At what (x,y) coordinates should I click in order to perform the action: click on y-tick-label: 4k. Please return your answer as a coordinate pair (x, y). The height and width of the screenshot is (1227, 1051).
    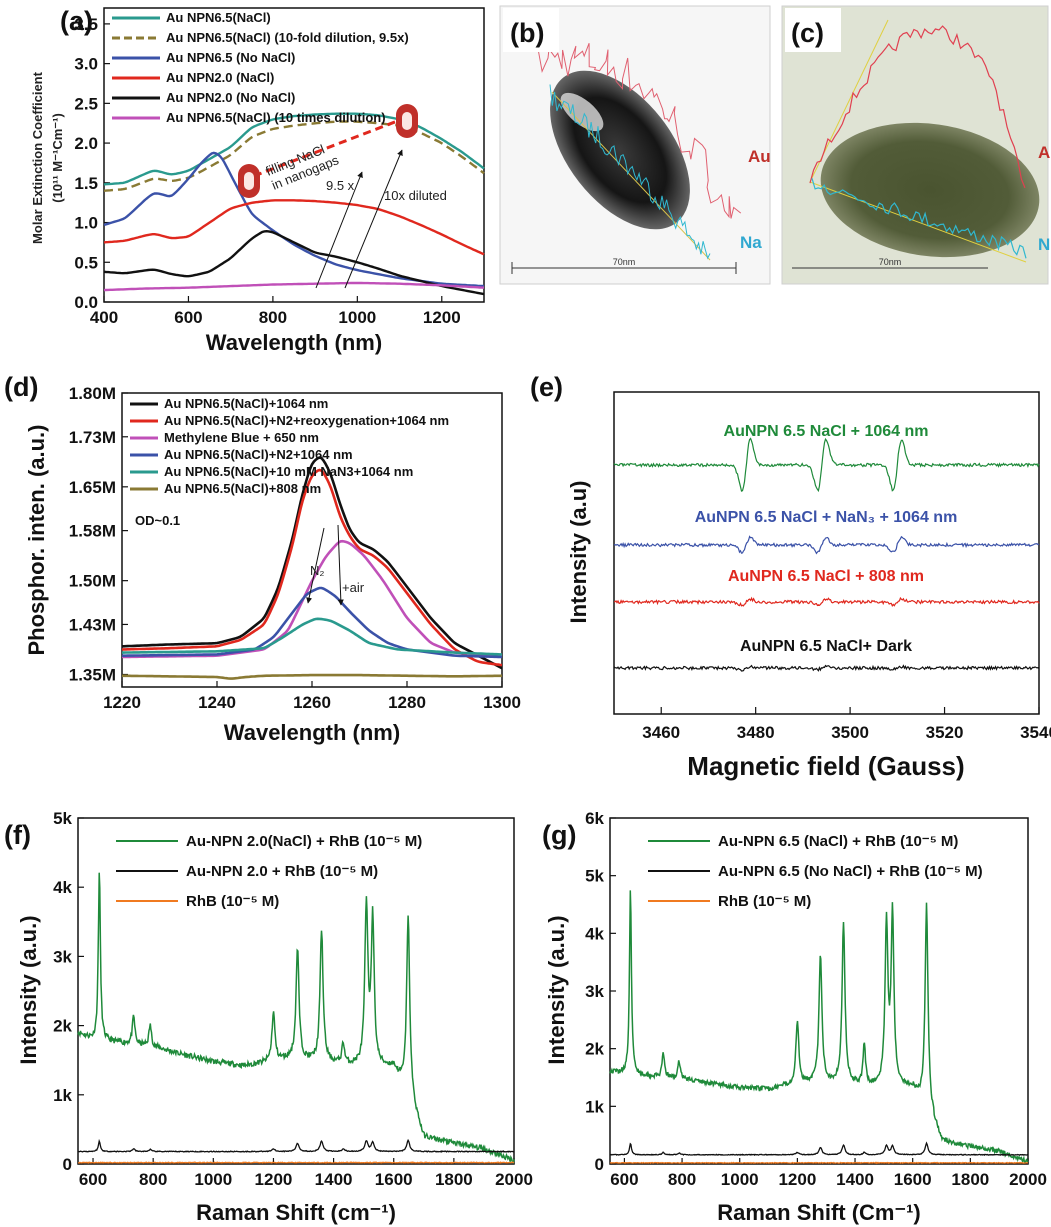
    Looking at the image, I should click on (62, 887).